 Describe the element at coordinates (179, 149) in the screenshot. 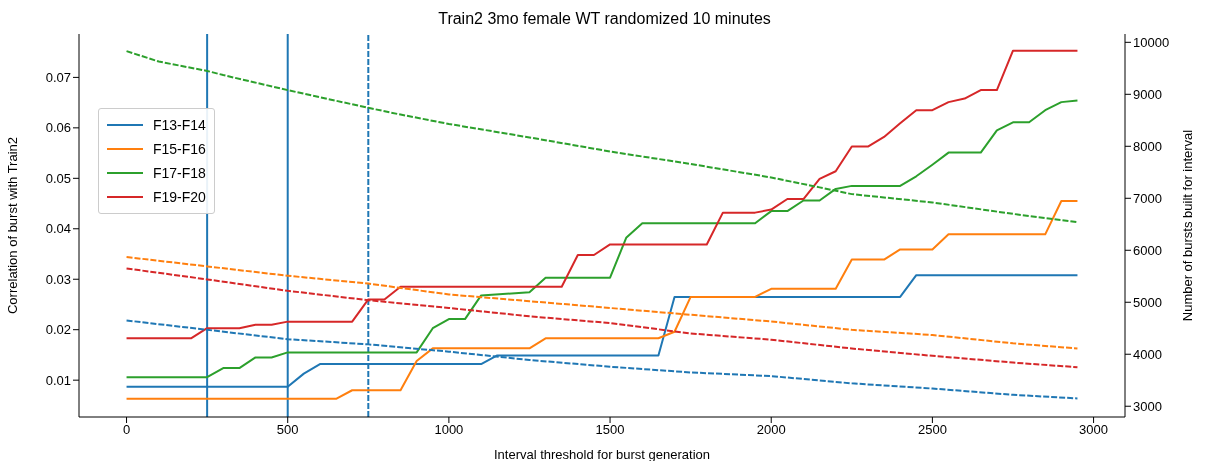

I see `legend-label: F15-F16` at that location.